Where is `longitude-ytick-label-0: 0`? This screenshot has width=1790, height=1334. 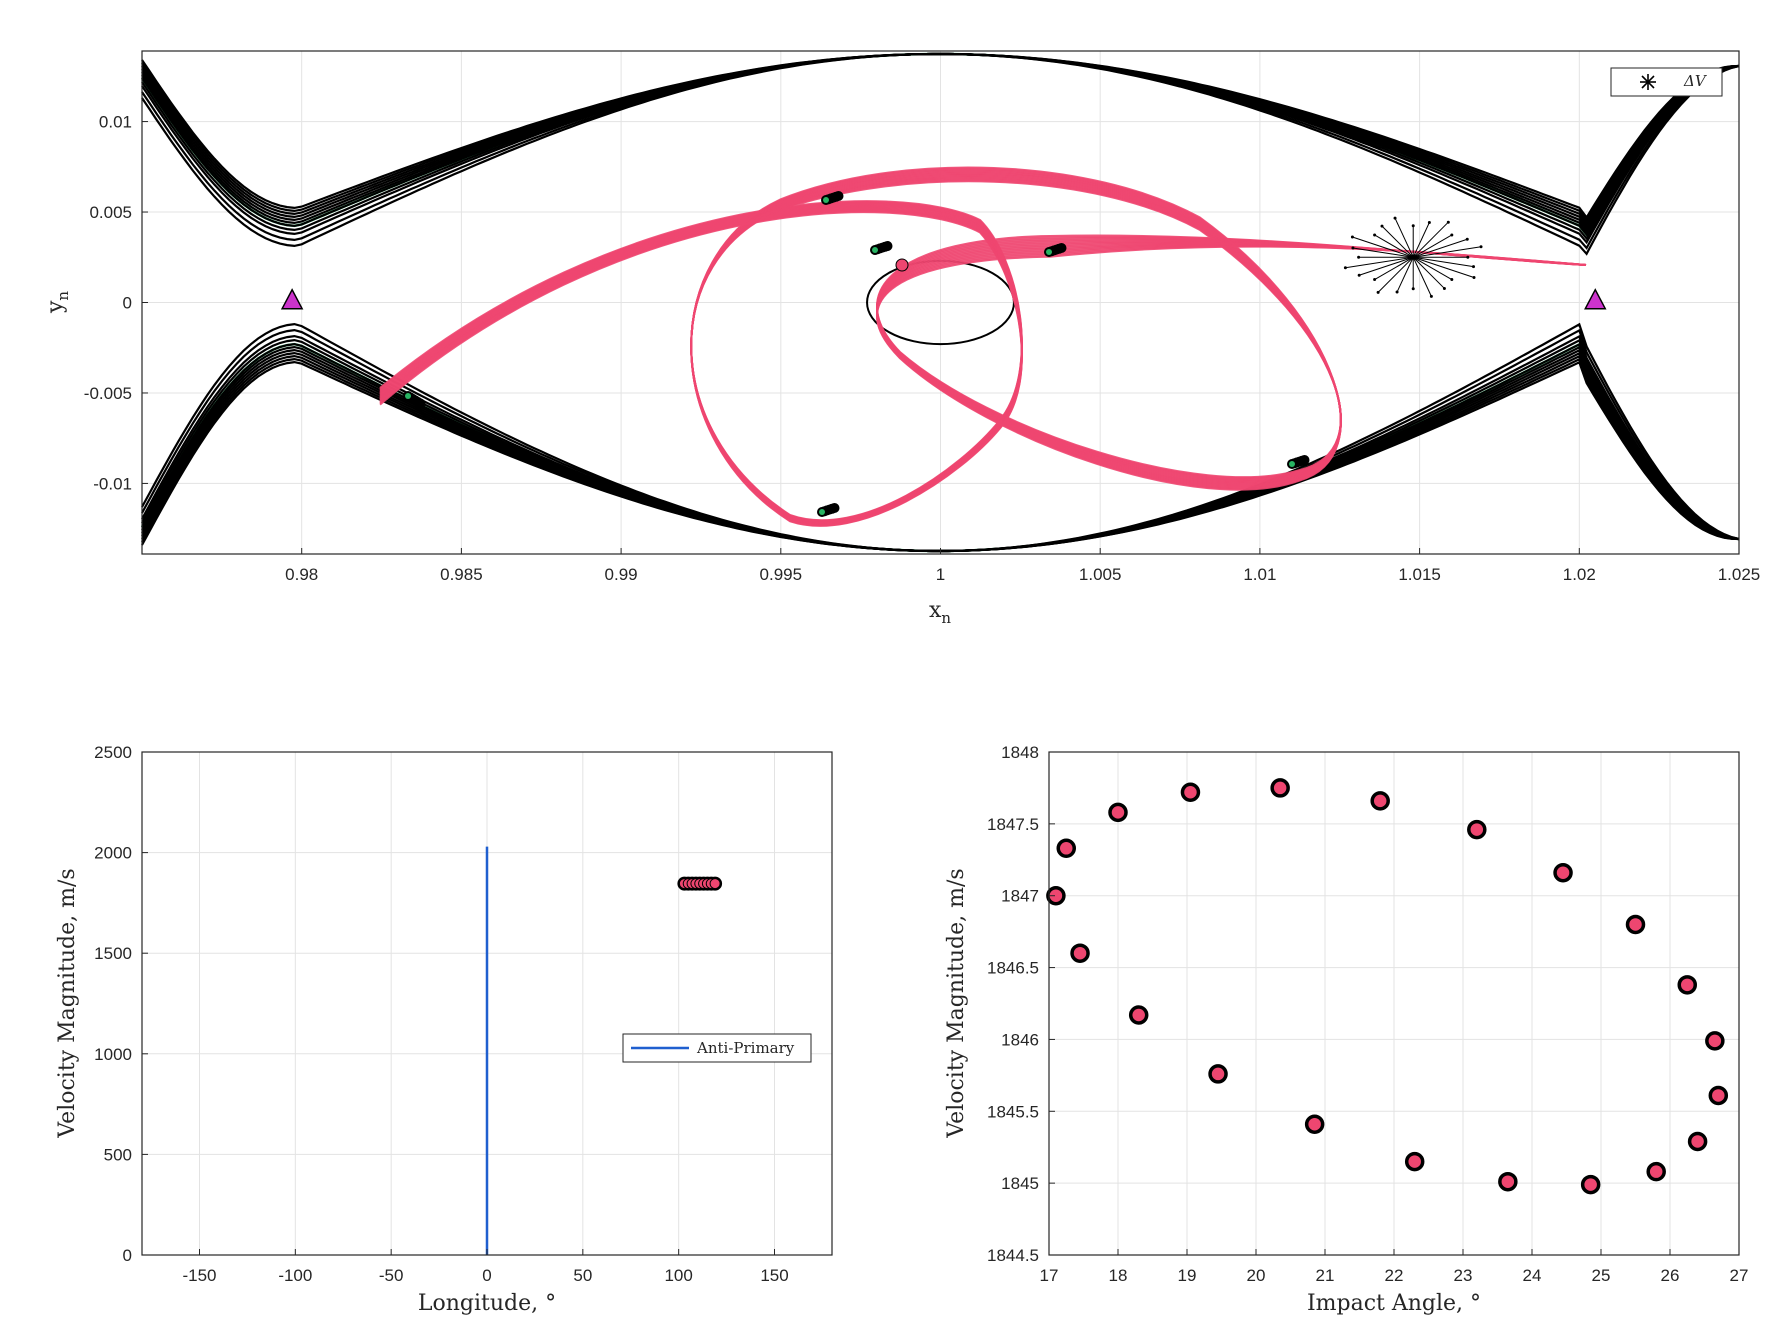
longitude-ytick-label-0: 0 is located at coordinates (127, 1255).